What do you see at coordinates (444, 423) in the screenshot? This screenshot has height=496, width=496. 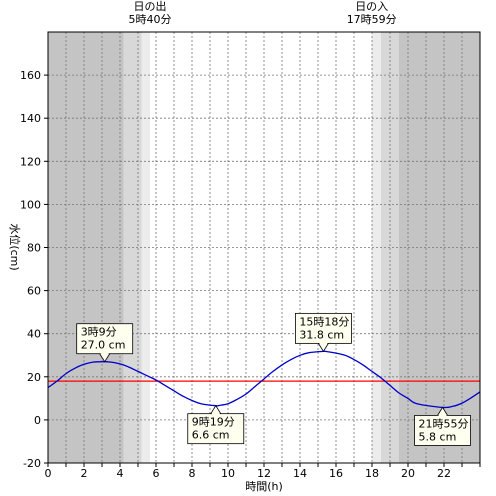 I see `annotation-time: 21時55分` at bounding box center [444, 423].